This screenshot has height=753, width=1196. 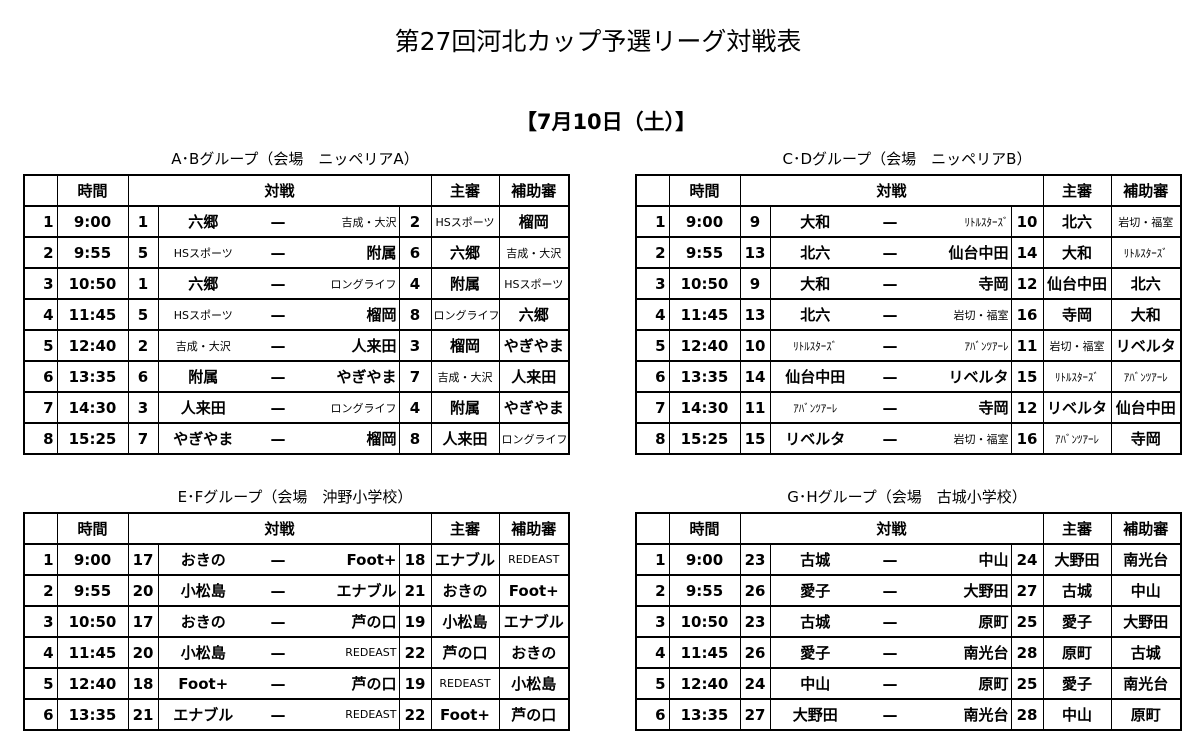 I want to click on referee: 吉成・大沢, so click(x=465, y=376).